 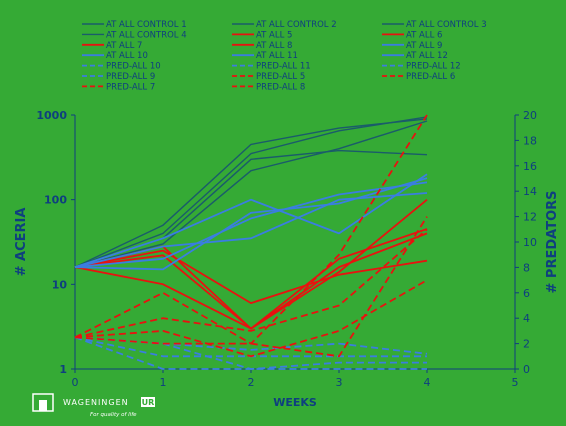 What do you see at coordinates (530, 115) in the screenshot?
I see `y-right-tick-label: 20` at bounding box center [530, 115].